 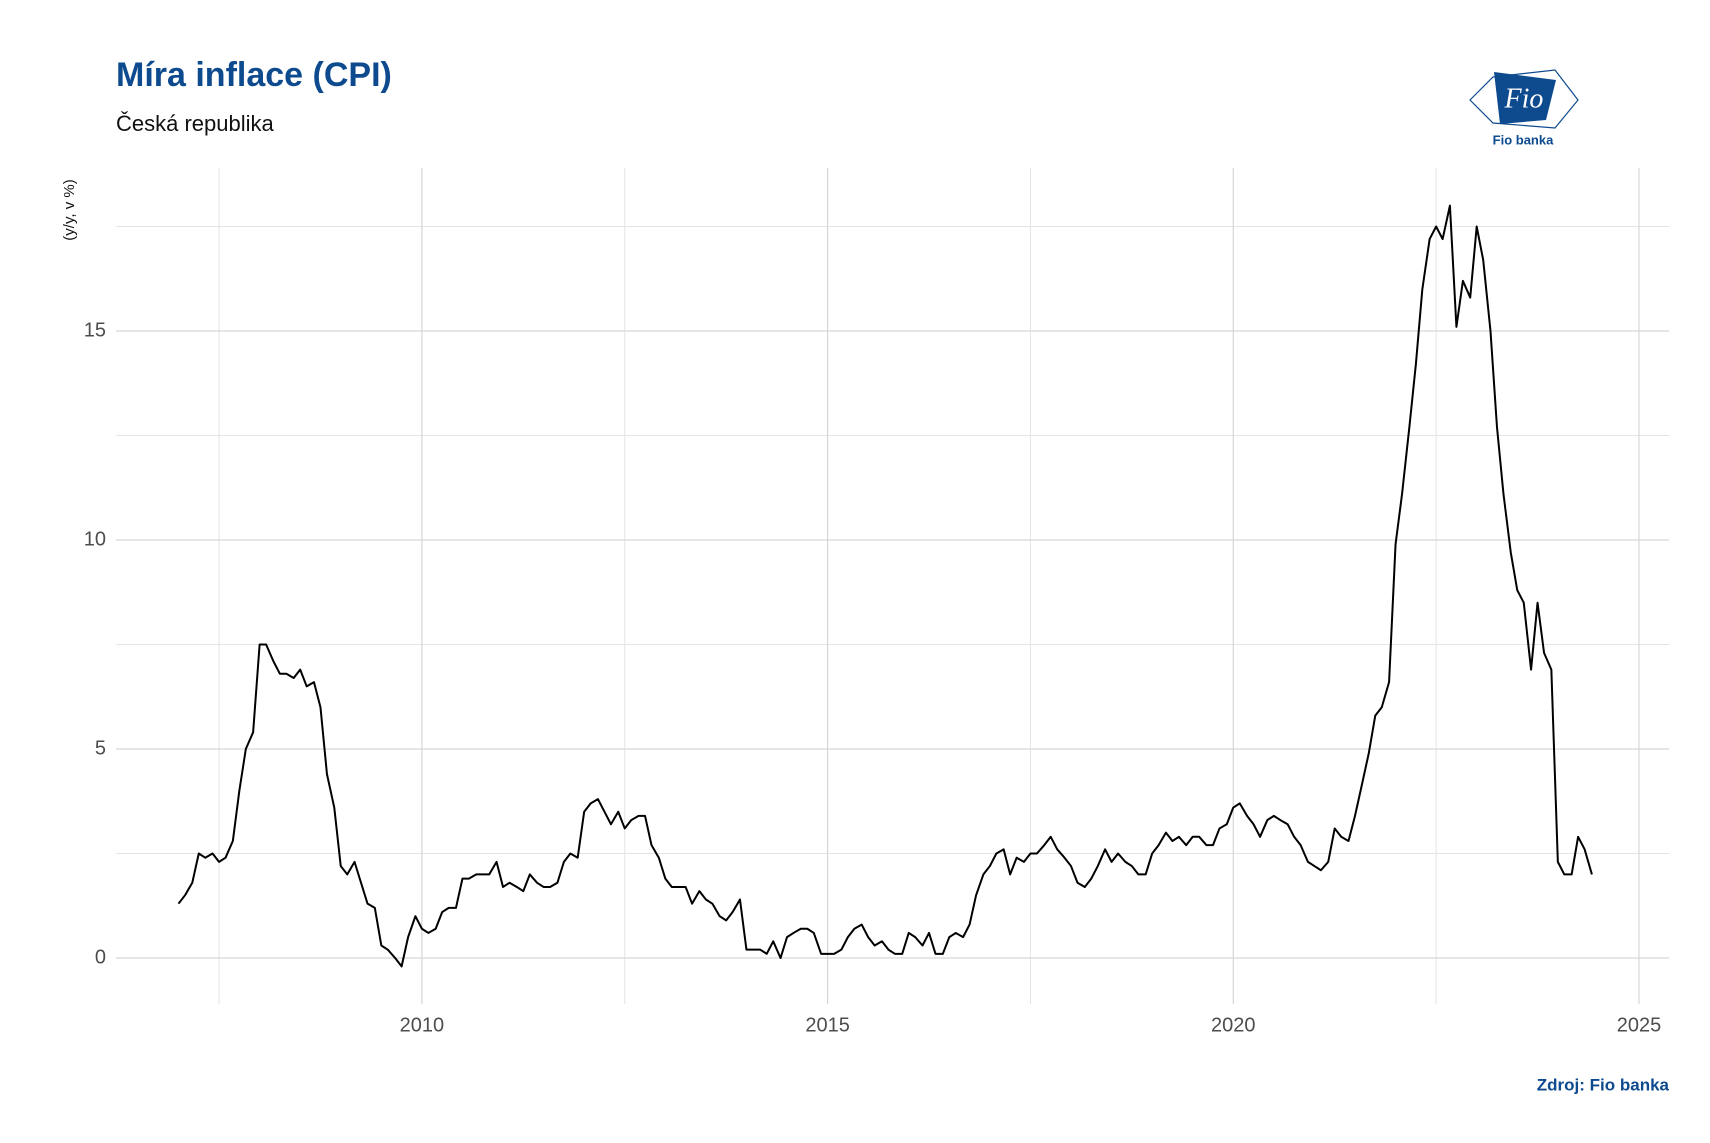 I want to click on logo-flag, so click(x=1525, y=98).